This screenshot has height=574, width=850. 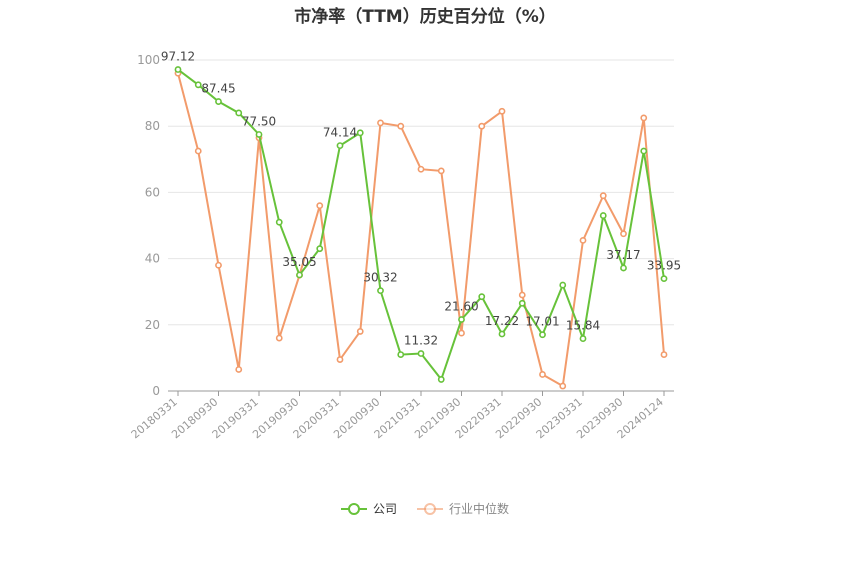 I want to click on data-label: 21.60, so click(x=461, y=307).